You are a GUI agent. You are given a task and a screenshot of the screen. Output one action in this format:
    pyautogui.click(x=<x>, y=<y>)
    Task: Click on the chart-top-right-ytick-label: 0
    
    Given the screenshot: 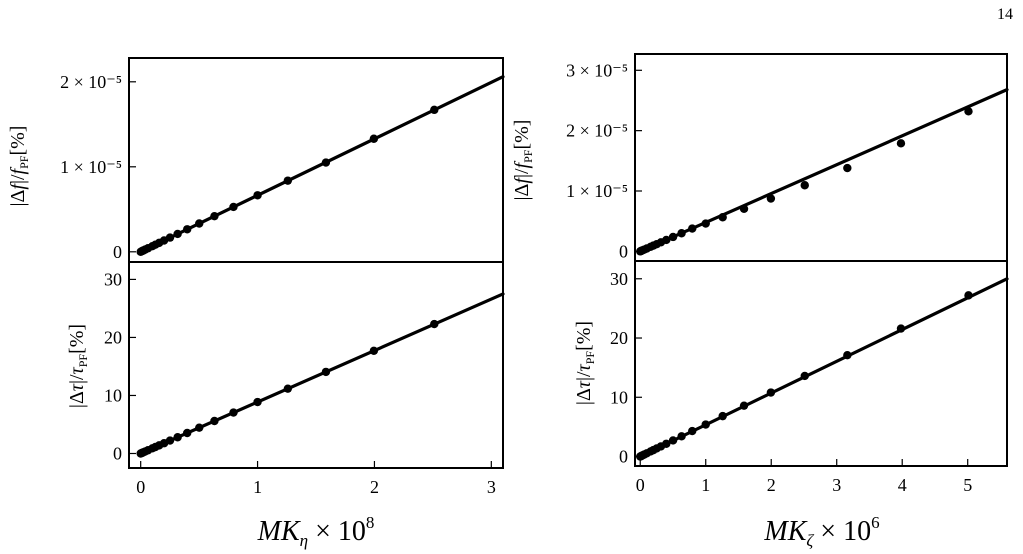 What is the action you would take?
    pyautogui.click(x=623, y=251)
    